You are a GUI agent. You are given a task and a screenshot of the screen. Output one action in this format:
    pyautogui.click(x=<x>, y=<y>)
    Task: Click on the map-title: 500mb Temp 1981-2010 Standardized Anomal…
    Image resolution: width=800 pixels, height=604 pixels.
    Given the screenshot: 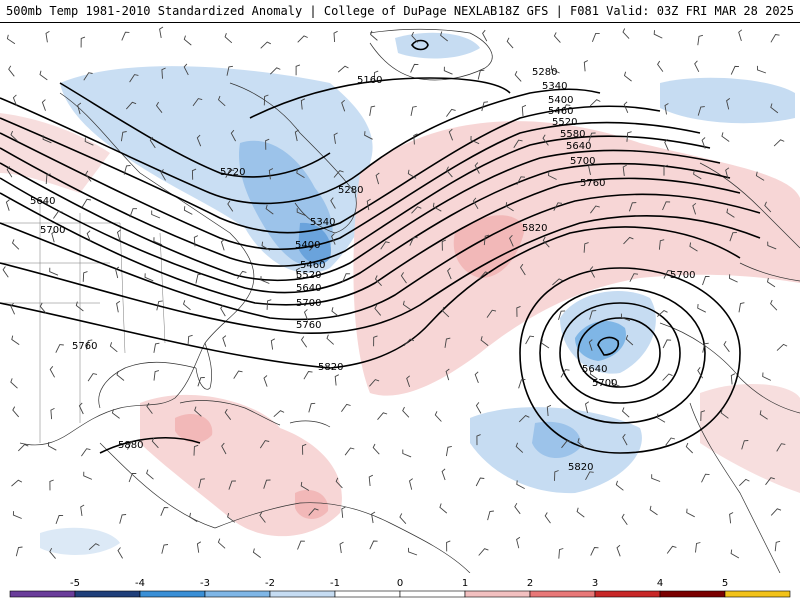 What is the action you would take?
    pyautogui.click(x=252, y=11)
    